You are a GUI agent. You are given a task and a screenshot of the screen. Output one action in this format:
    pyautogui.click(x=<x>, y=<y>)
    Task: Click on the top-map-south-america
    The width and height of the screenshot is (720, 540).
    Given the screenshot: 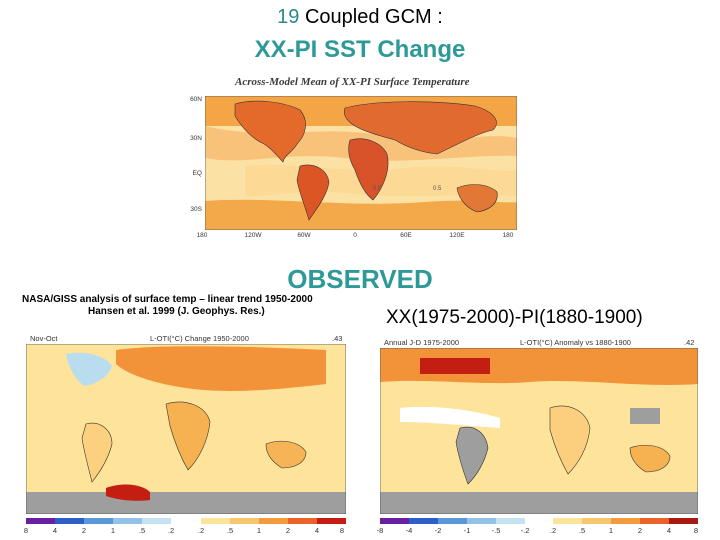 What is the action you would take?
    pyautogui.click(x=313, y=192)
    